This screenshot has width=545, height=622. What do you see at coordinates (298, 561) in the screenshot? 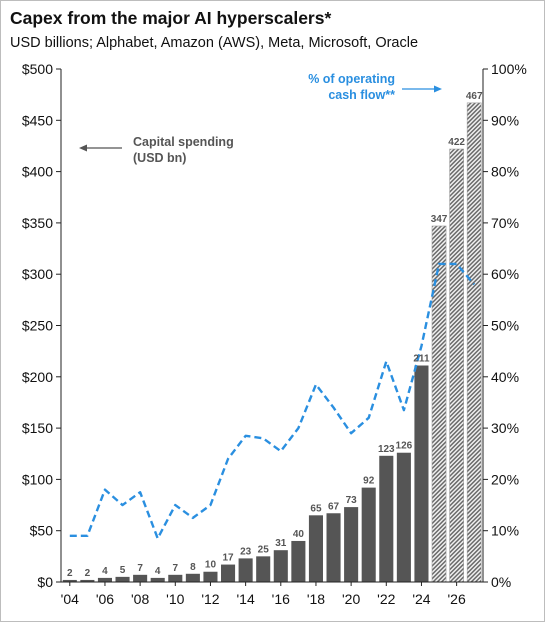
I see `bar-2017` at bounding box center [298, 561].